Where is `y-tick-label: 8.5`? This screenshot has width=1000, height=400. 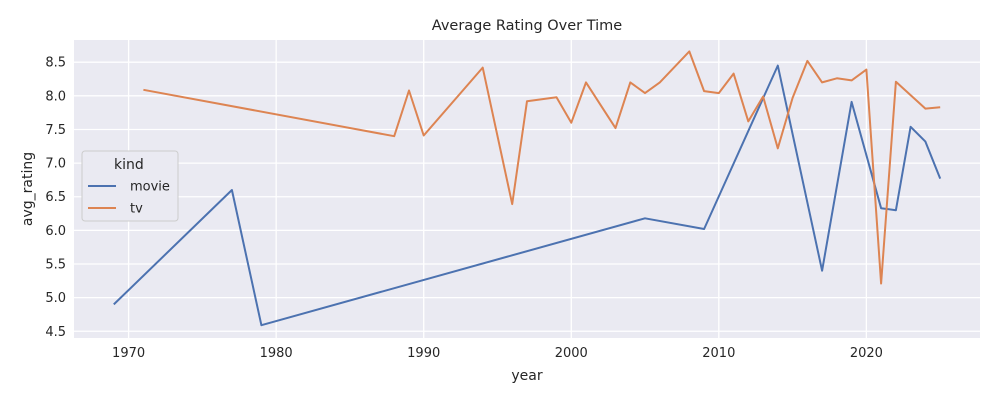
y-tick-label: 8.5 is located at coordinates (55, 63).